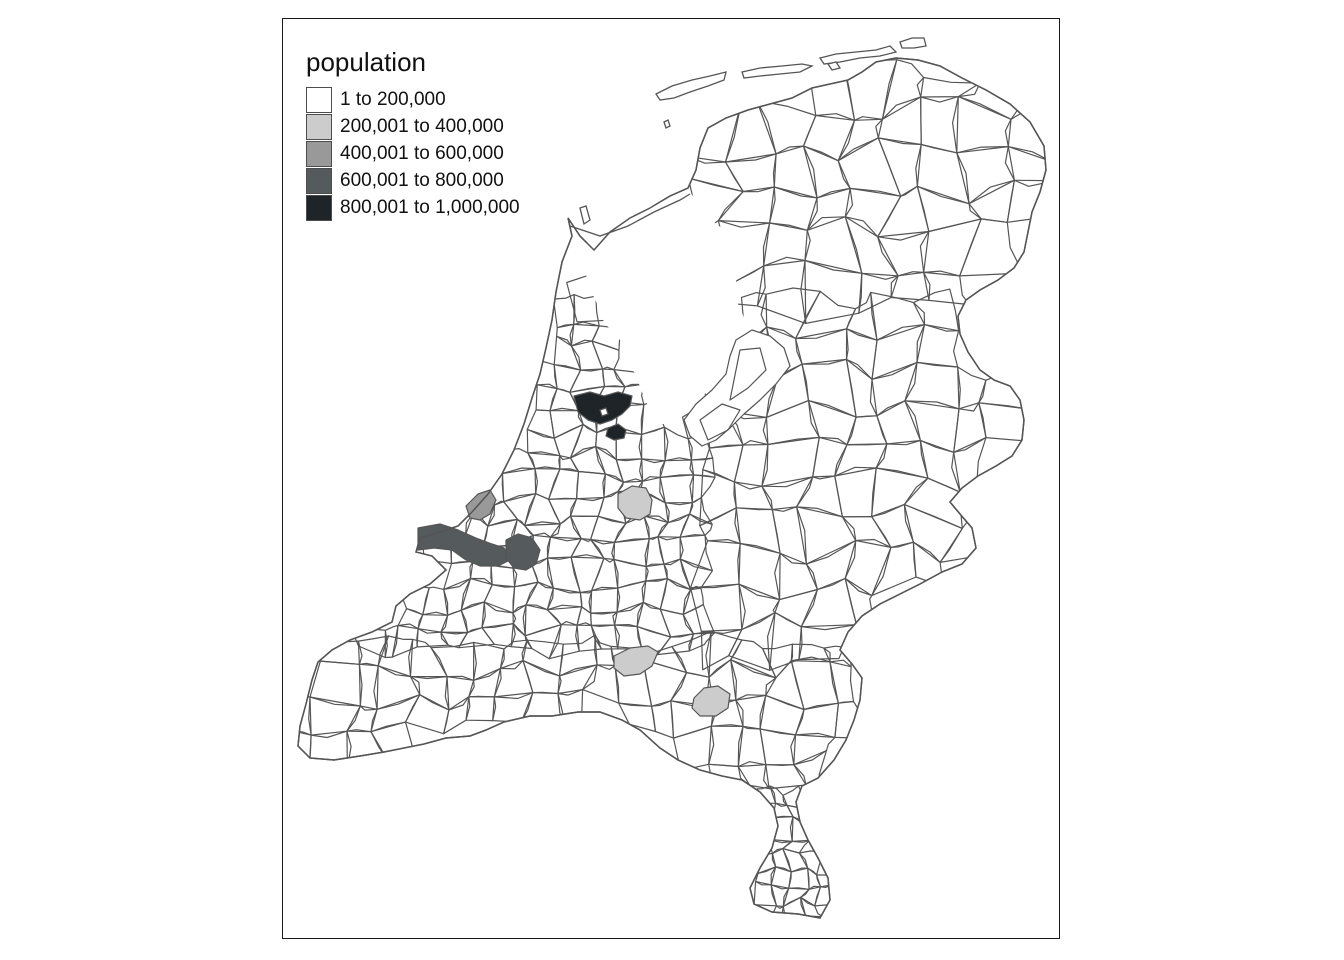 The image size is (1344, 960). What do you see at coordinates (677, 356) in the screenshot?
I see `markermeer` at bounding box center [677, 356].